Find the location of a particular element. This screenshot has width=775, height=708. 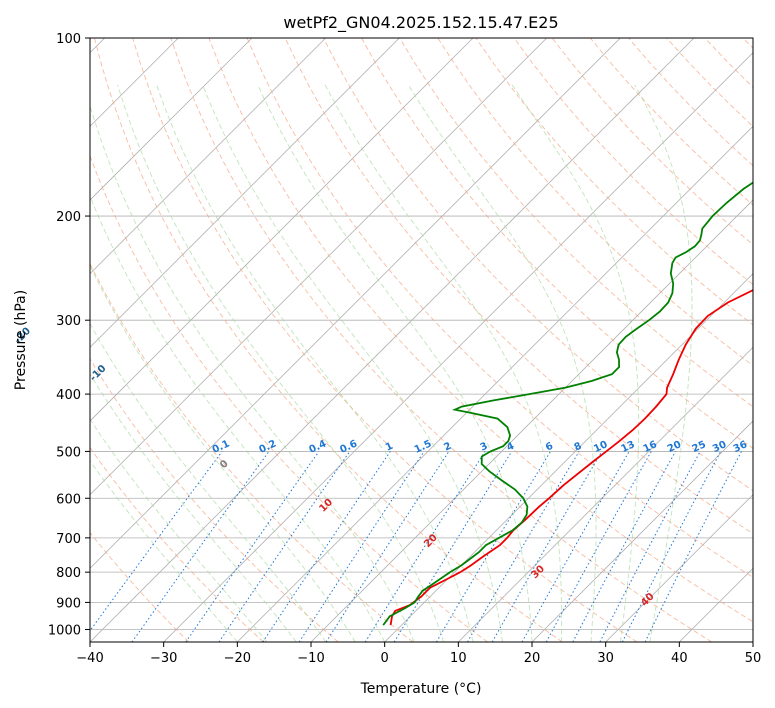

mixing-ratio-label: 2 is located at coordinates (447, 447).